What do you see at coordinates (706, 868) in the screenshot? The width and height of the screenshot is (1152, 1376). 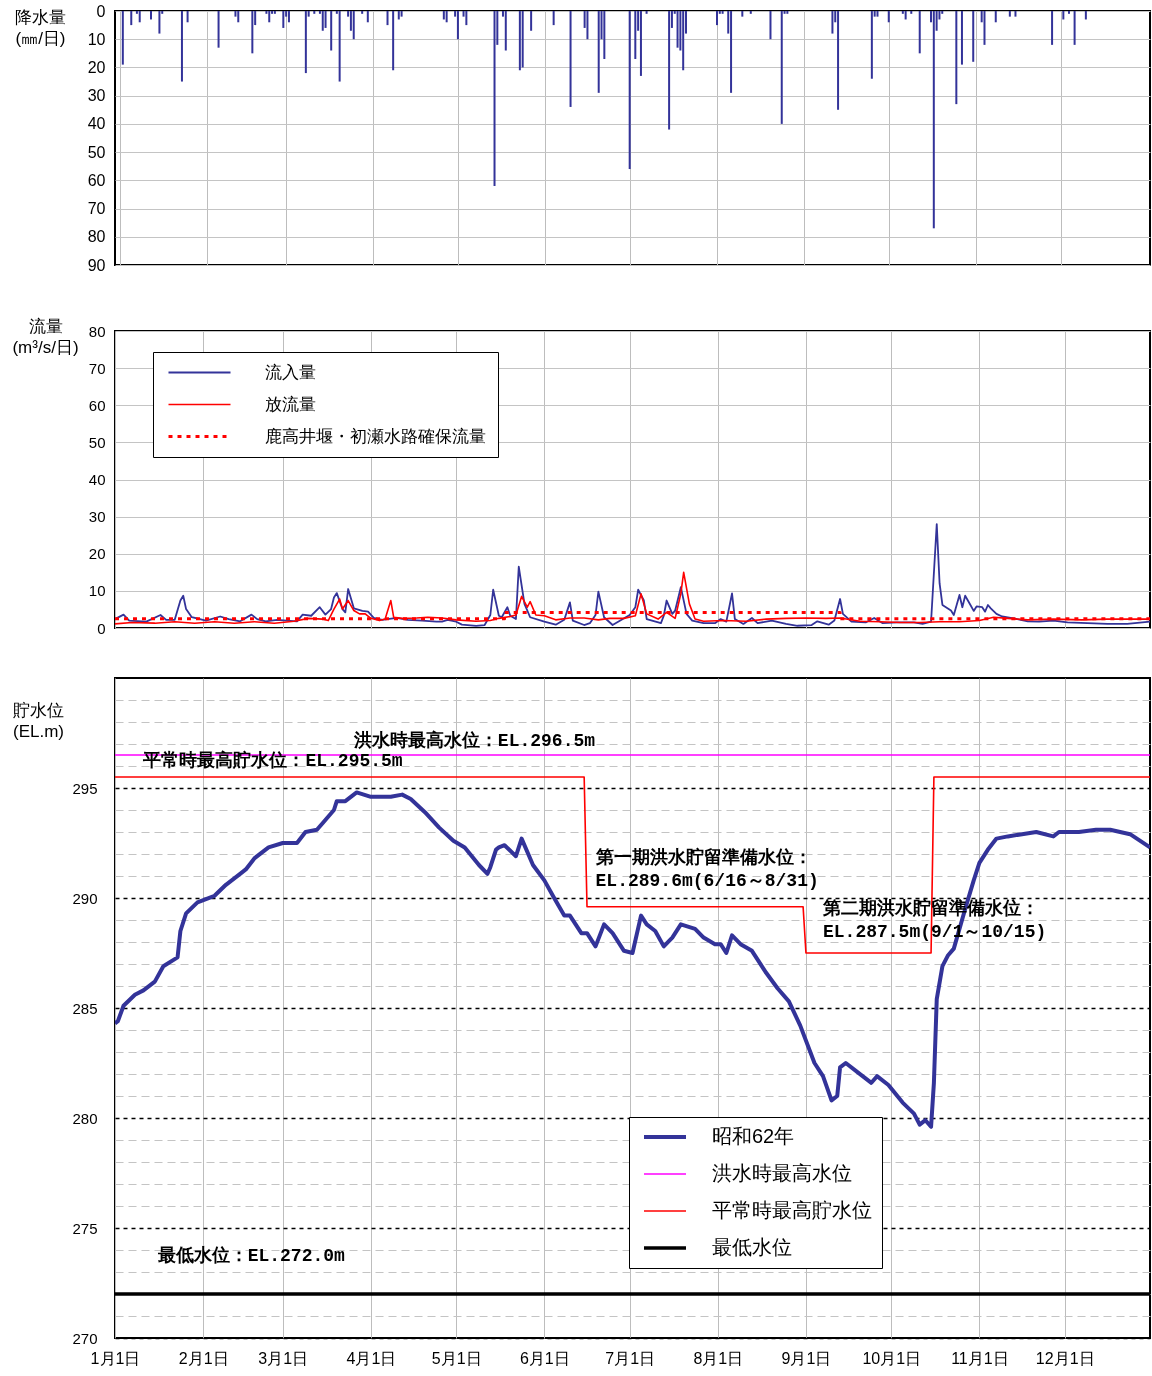 I see `annotation: 第一期洪水貯留準備水位： EL.289.6m(6/16～8/31)` at bounding box center [706, 868].